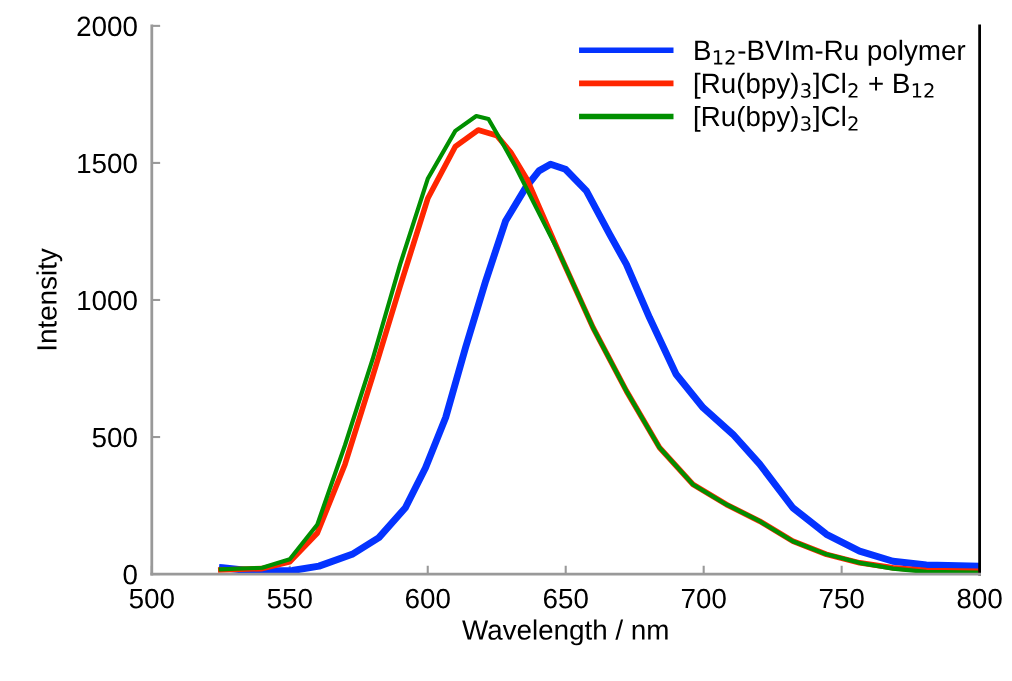  I want to click on x-tick-label: 550, so click(289, 598).